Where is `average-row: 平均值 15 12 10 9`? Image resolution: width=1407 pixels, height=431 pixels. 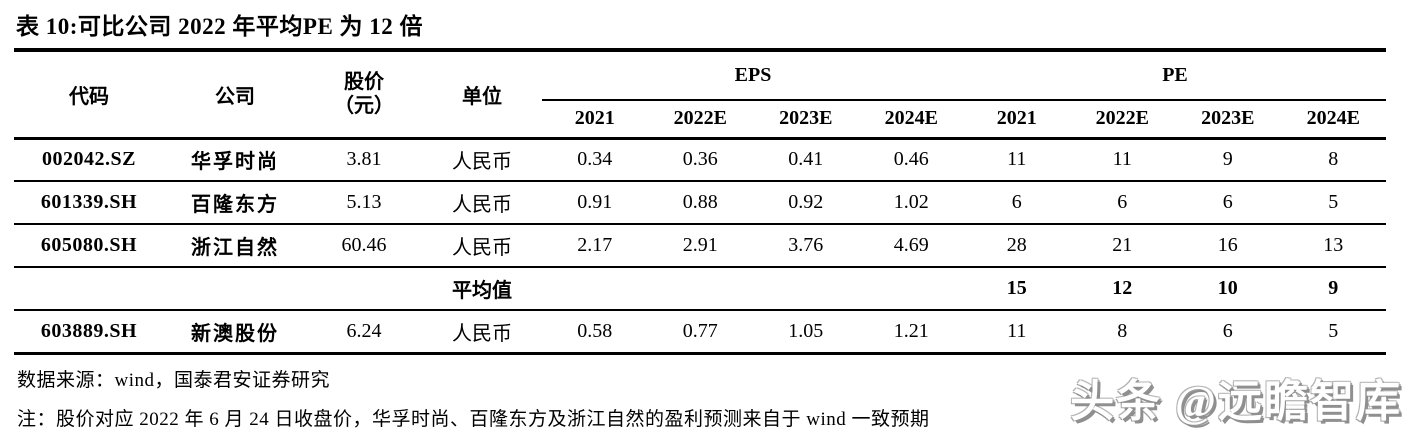 average-row: 平均值 15 12 10 9 is located at coordinates (700, 288).